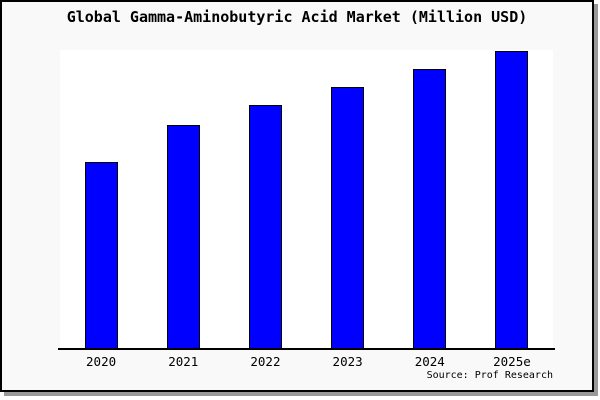  What do you see at coordinates (489, 375) in the screenshot?
I see `source-note: Source: Prof Research` at bounding box center [489, 375].